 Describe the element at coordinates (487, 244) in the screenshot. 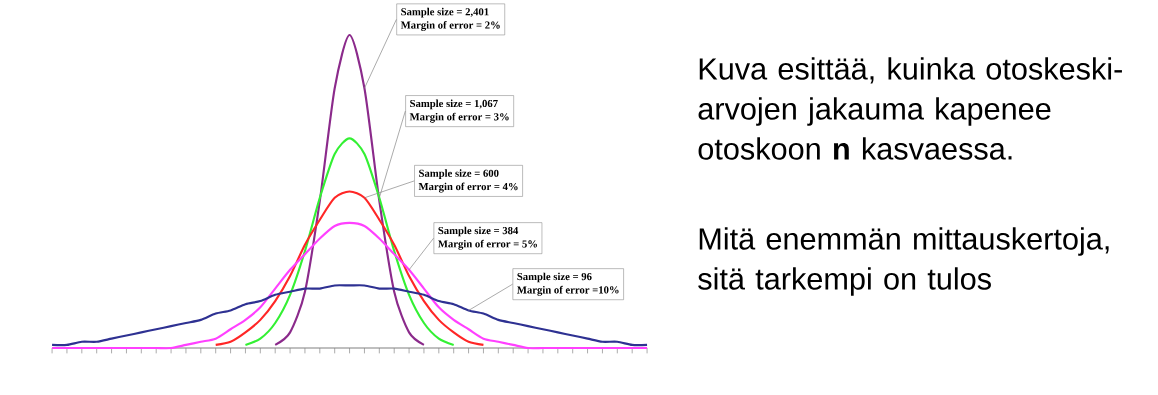

I see `annotation: Margin of error = 5%` at that location.